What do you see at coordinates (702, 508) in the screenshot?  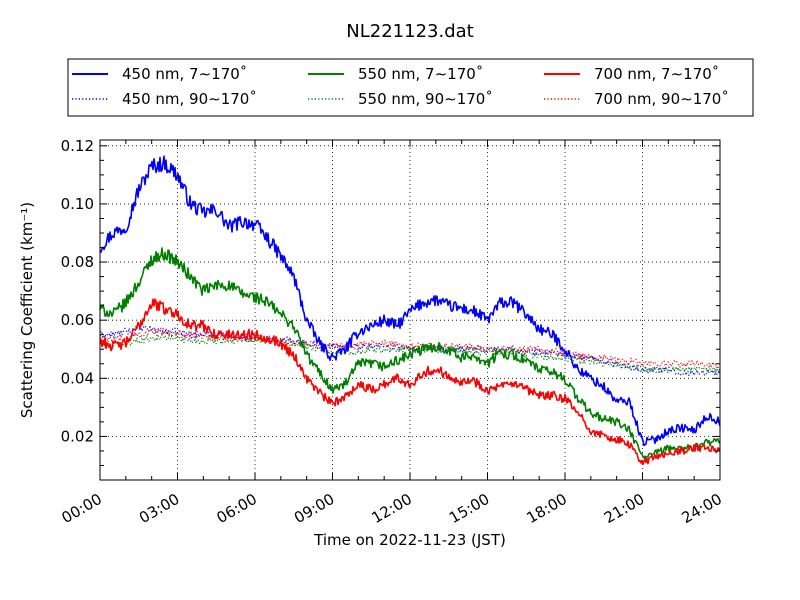 I see `x-tick-label: 24:00` at bounding box center [702, 508].